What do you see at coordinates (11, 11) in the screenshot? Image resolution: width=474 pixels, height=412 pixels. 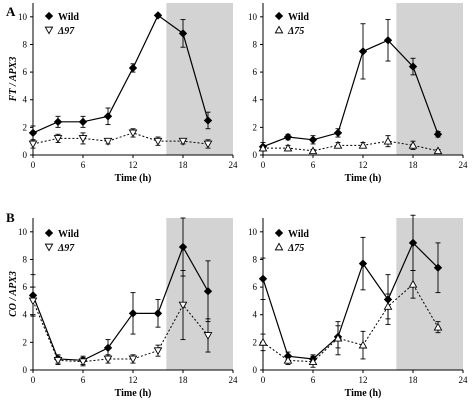 I see `panel-letter-a: A` at bounding box center [11, 11].